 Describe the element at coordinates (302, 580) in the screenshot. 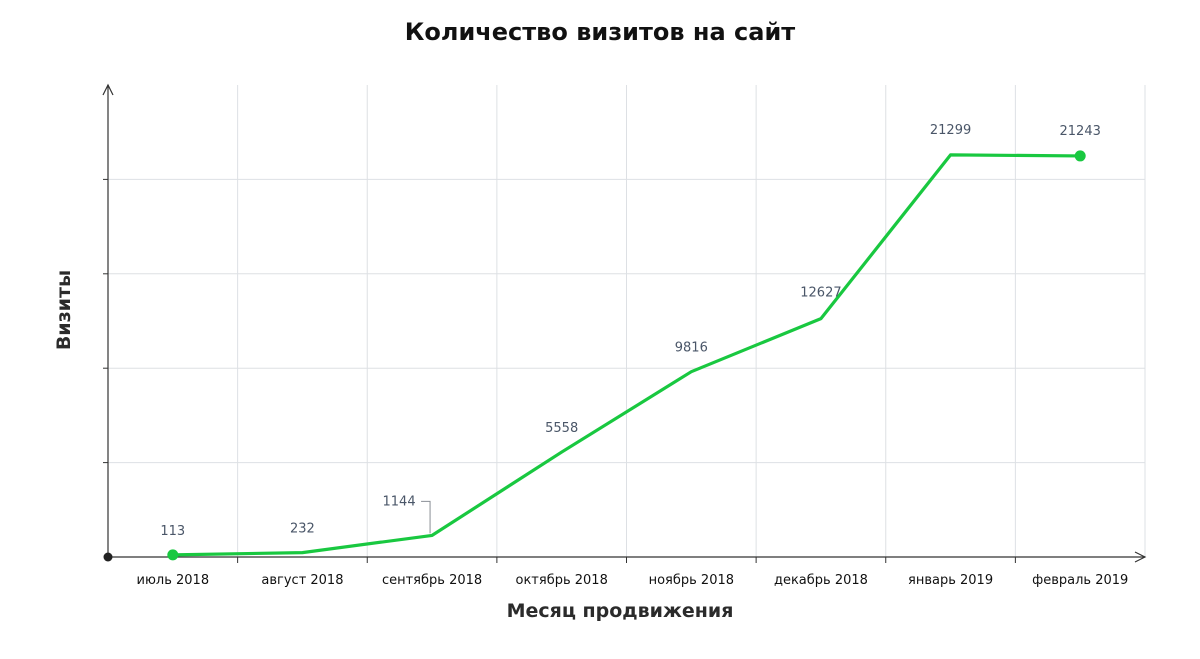

I see `x-tick-label: август 2018` at that location.